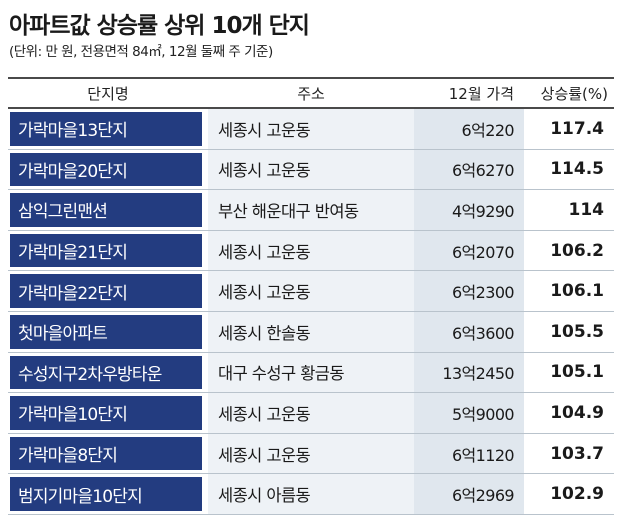  I want to click on complex-name-cell: 범지기마을10단지, so click(106, 494).